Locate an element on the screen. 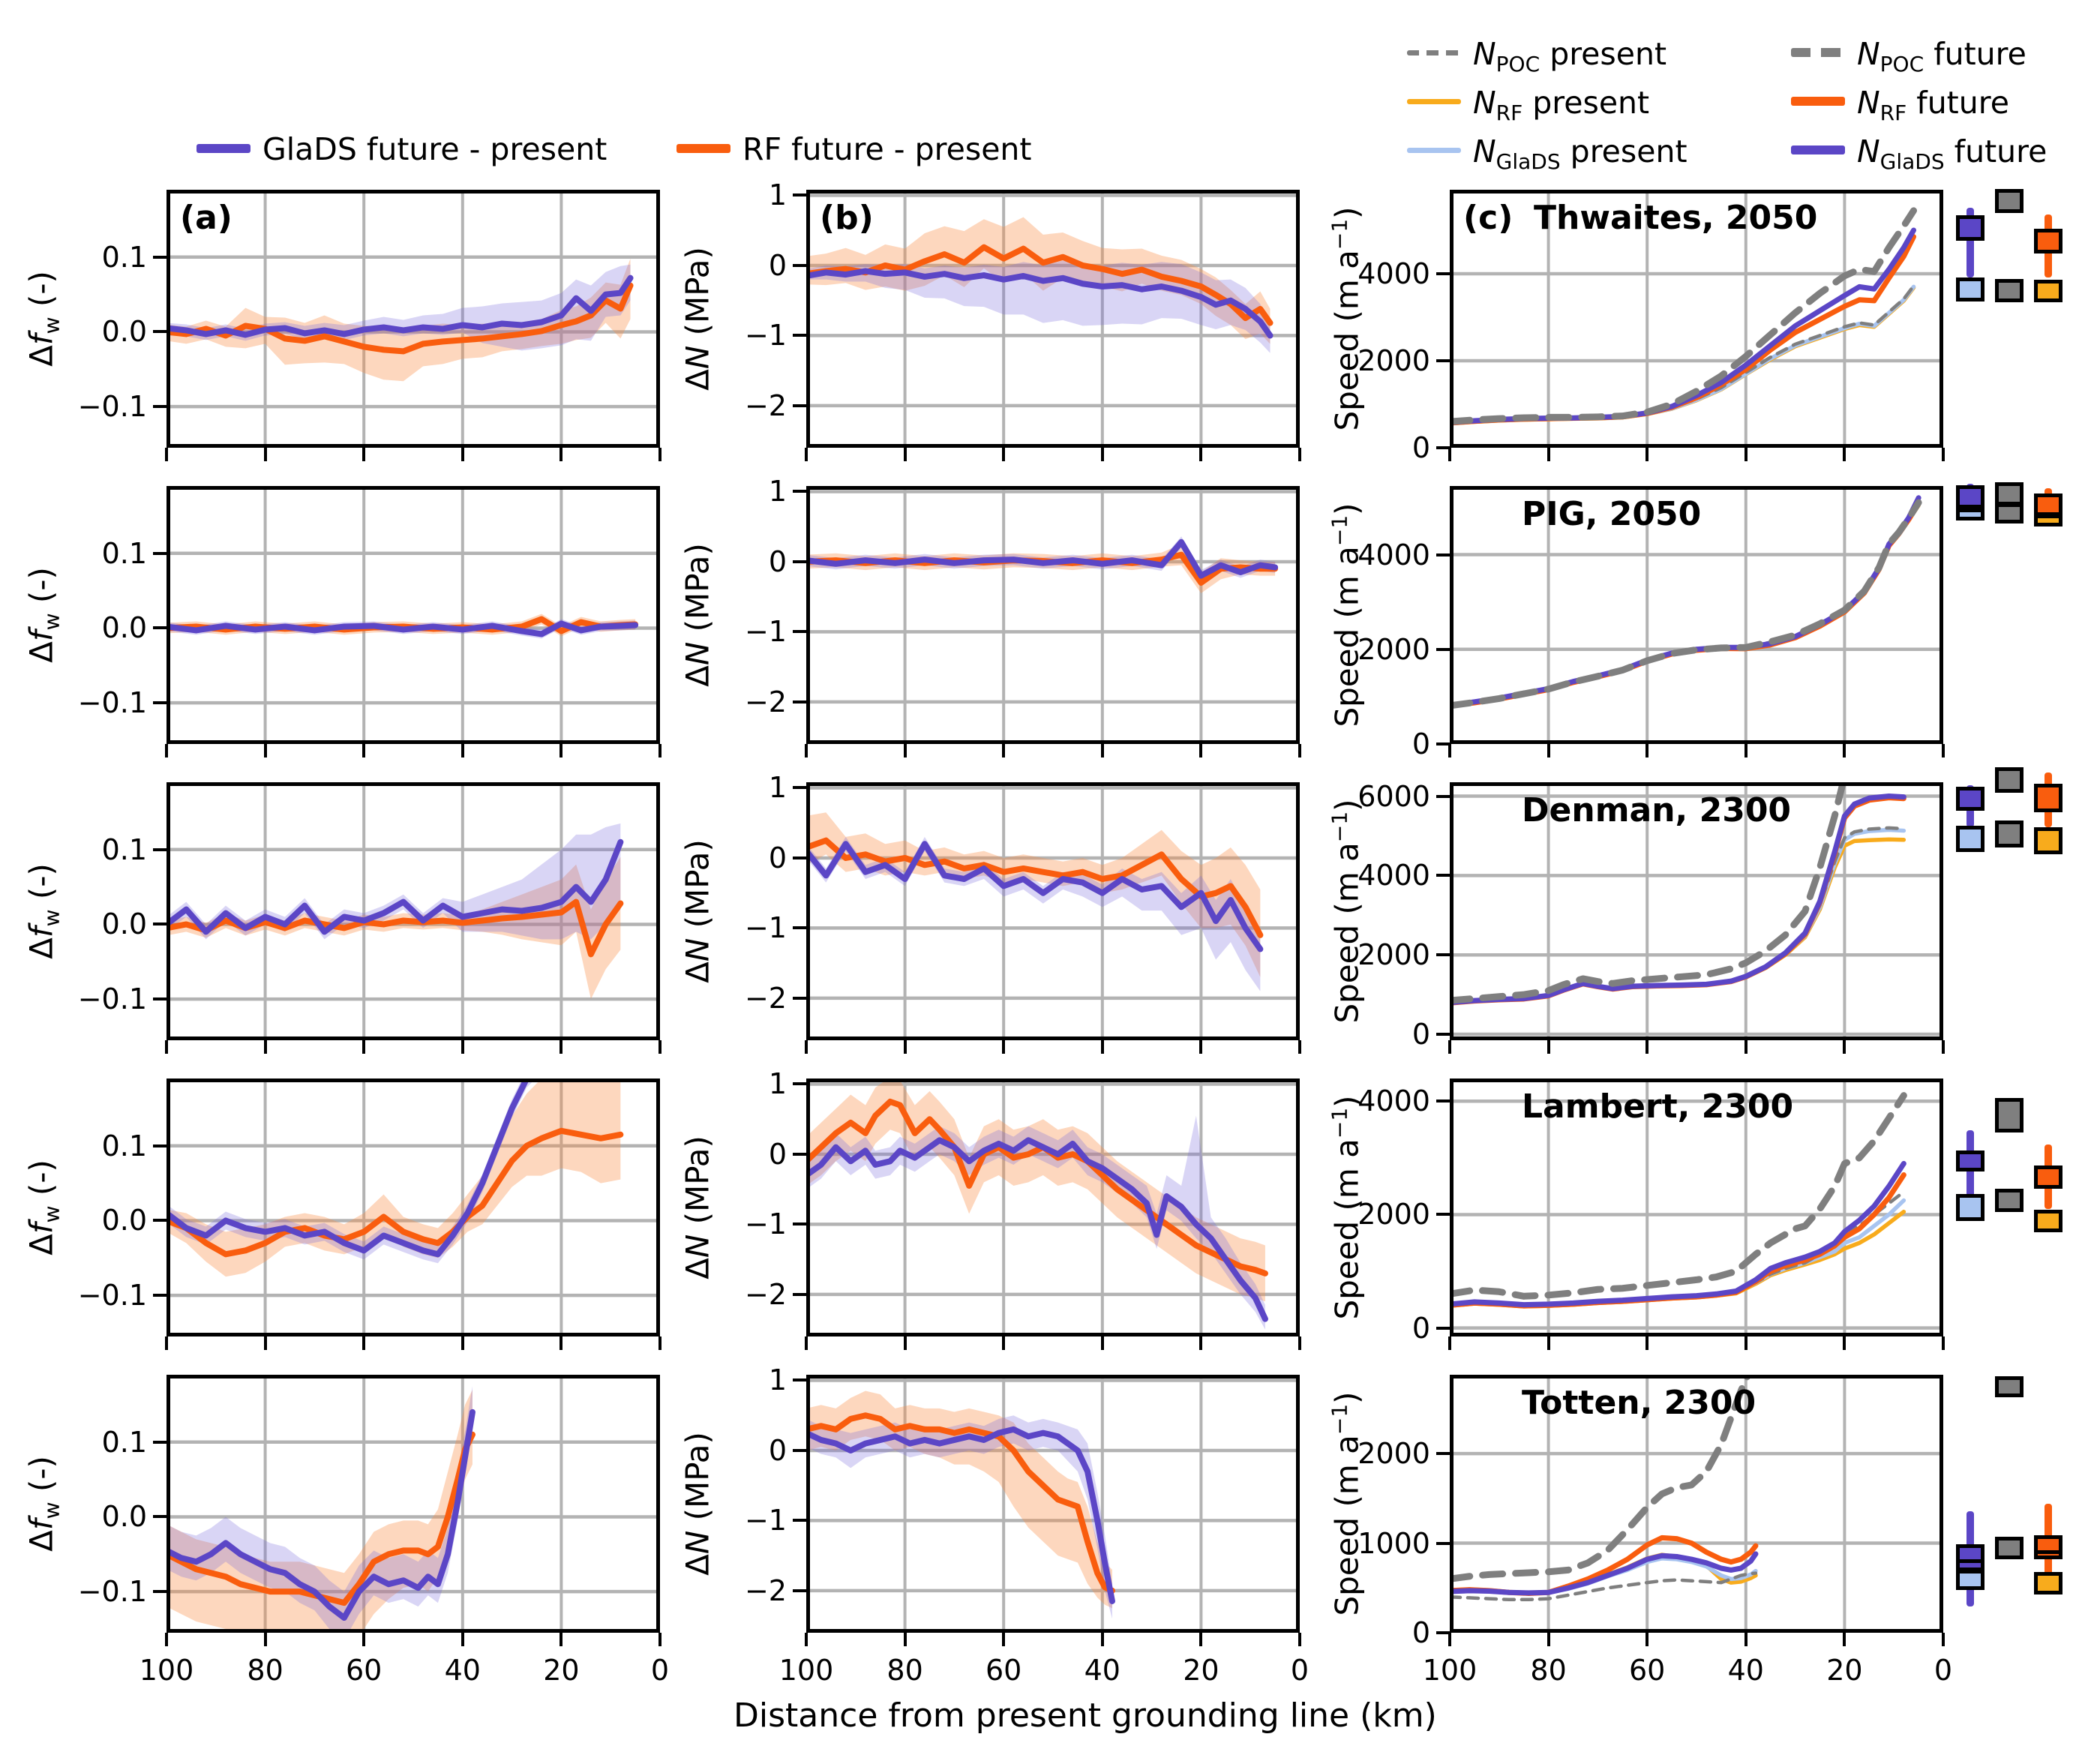 Image resolution: width=2100 pixels, height=1740 pixels. band-band_rf-lambert-dn is located at coordinates (1035, 1190).